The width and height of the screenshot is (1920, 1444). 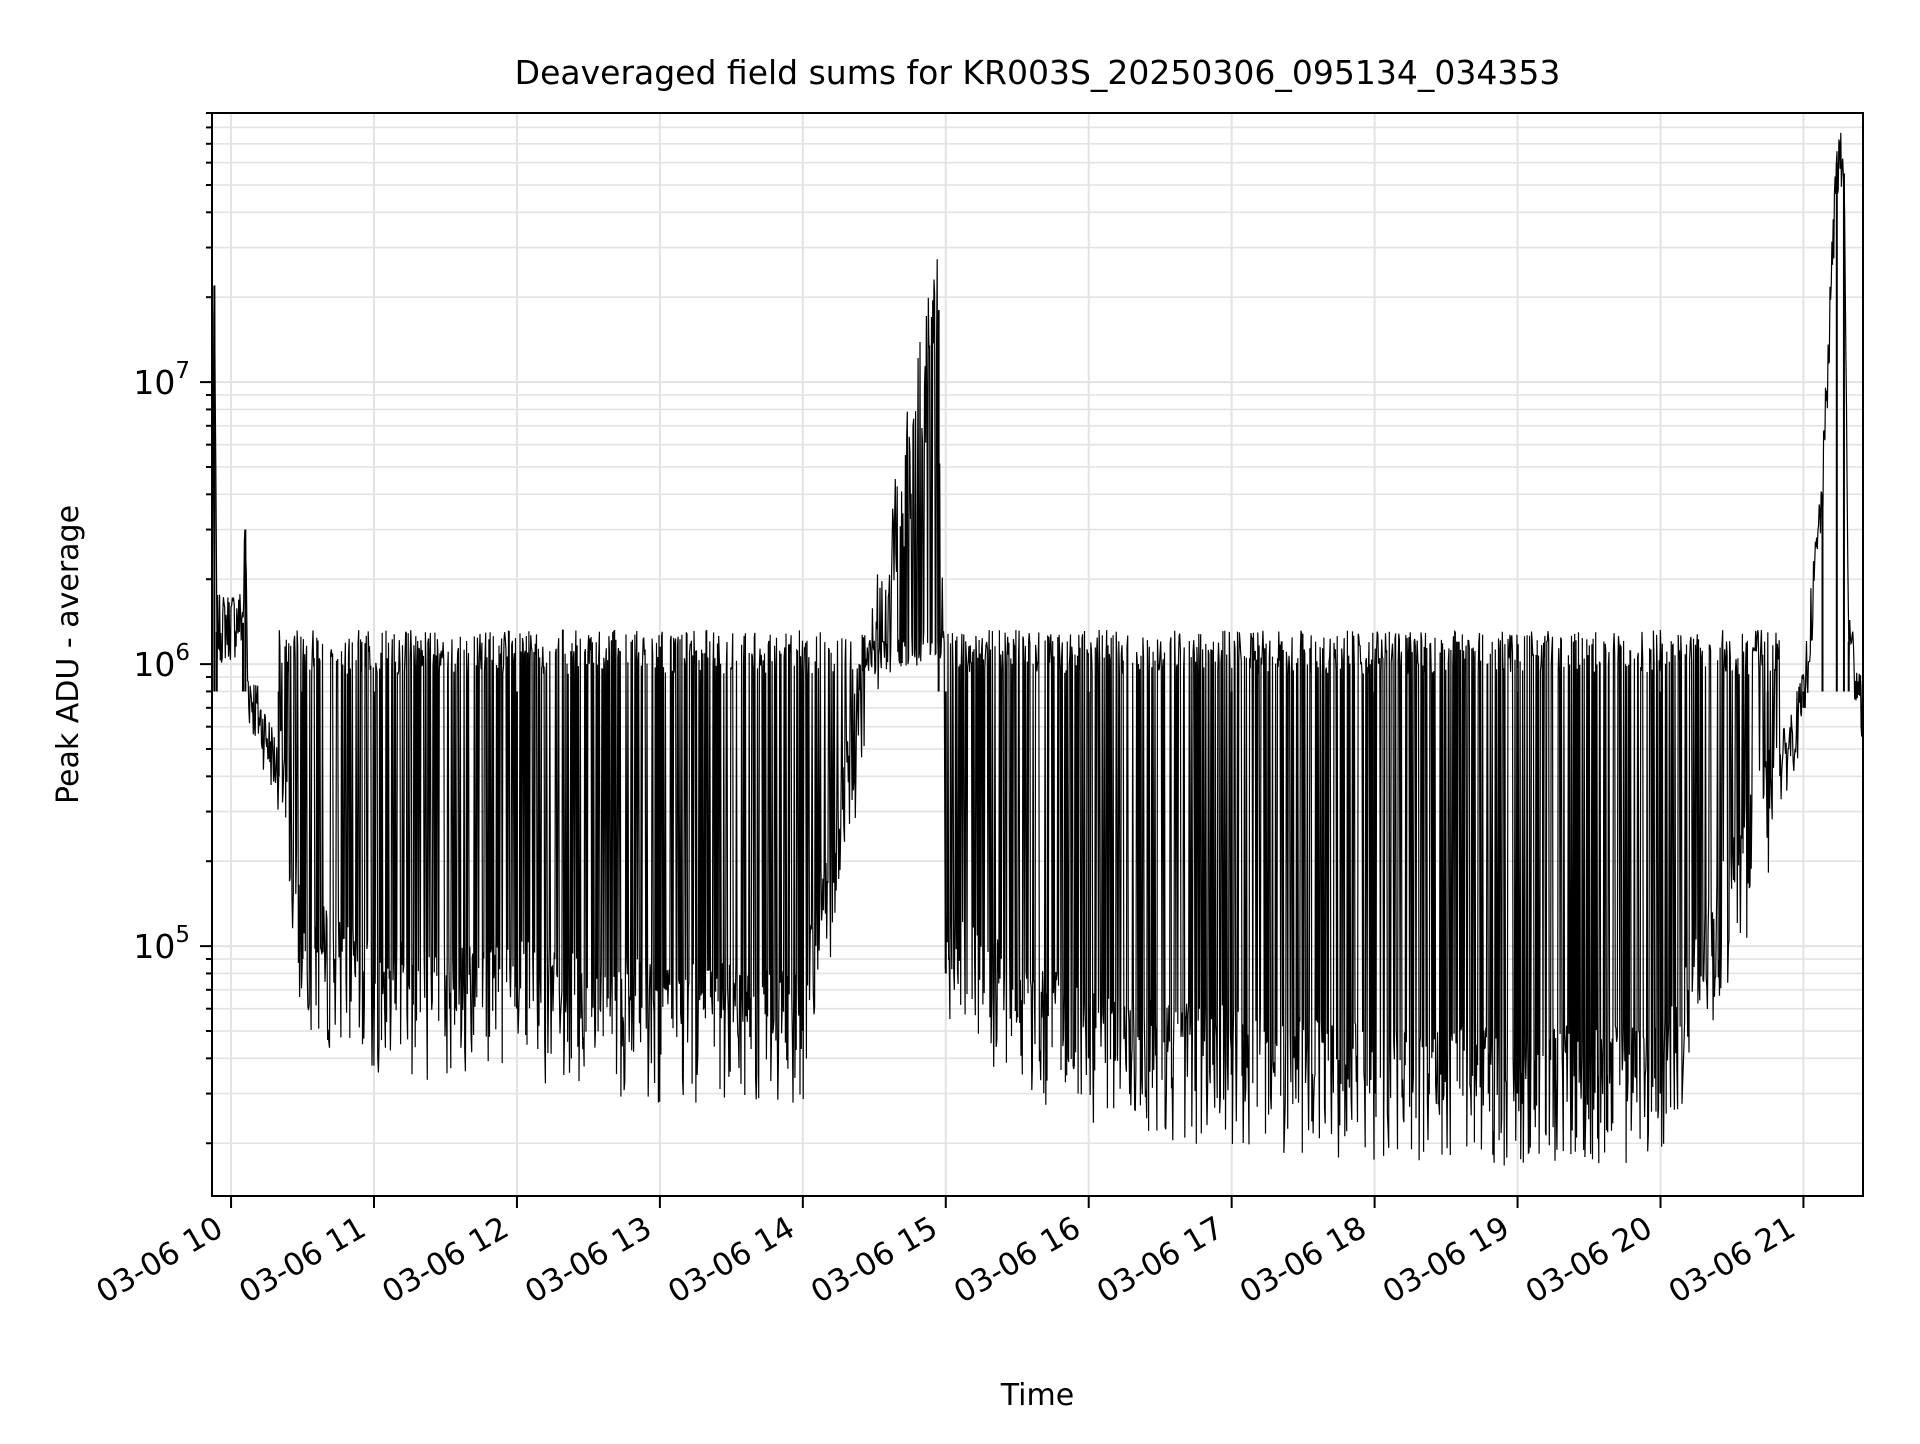 I want to click on y-axis-label: Peak ADU - average, so click(x=68, y=654).